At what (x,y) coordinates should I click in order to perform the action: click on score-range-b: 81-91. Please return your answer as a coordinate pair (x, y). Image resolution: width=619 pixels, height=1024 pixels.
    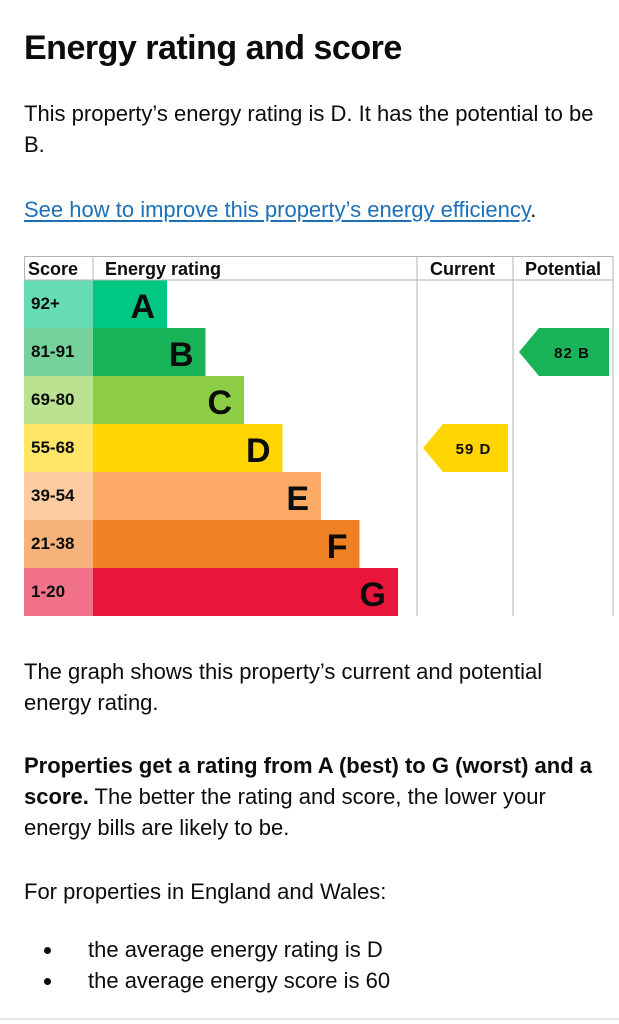
    Looking at the image, I should click on (52, 351).